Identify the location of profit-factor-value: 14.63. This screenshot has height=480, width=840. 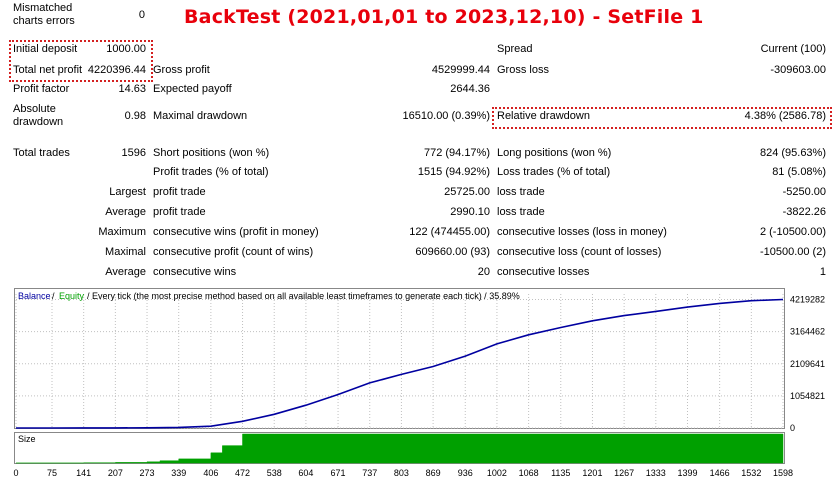
(132, 89).